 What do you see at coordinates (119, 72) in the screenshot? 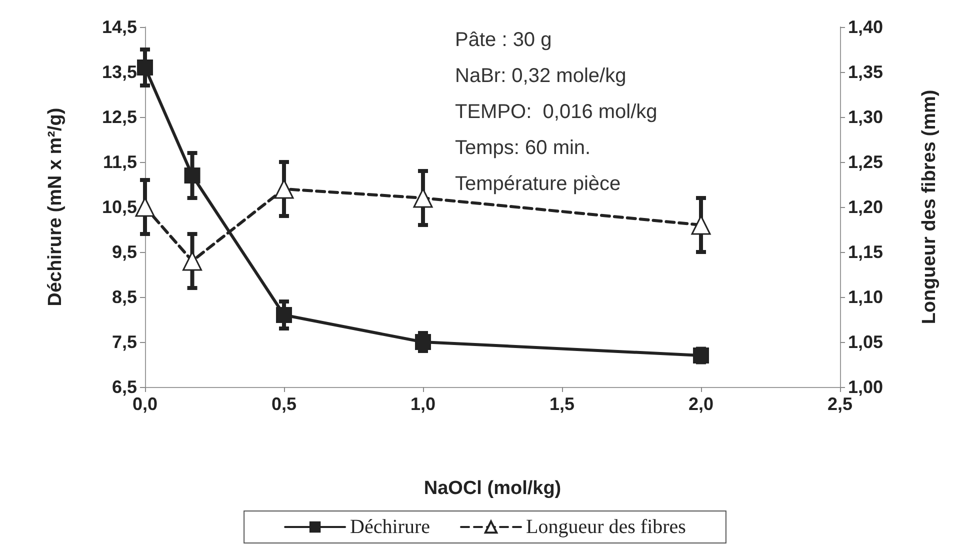
I see `y-tick-label: 13,5` at bounding box center [119, 72].